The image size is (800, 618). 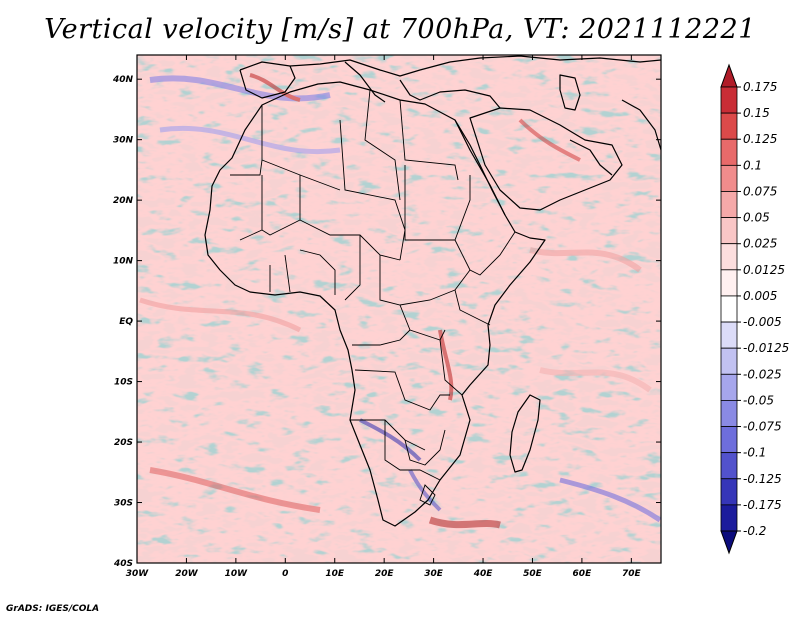 What do you see at coordinates (123, 383) in the screenshot?
I see `lat-tick-label: 10S` at bounding box center [123, 383].